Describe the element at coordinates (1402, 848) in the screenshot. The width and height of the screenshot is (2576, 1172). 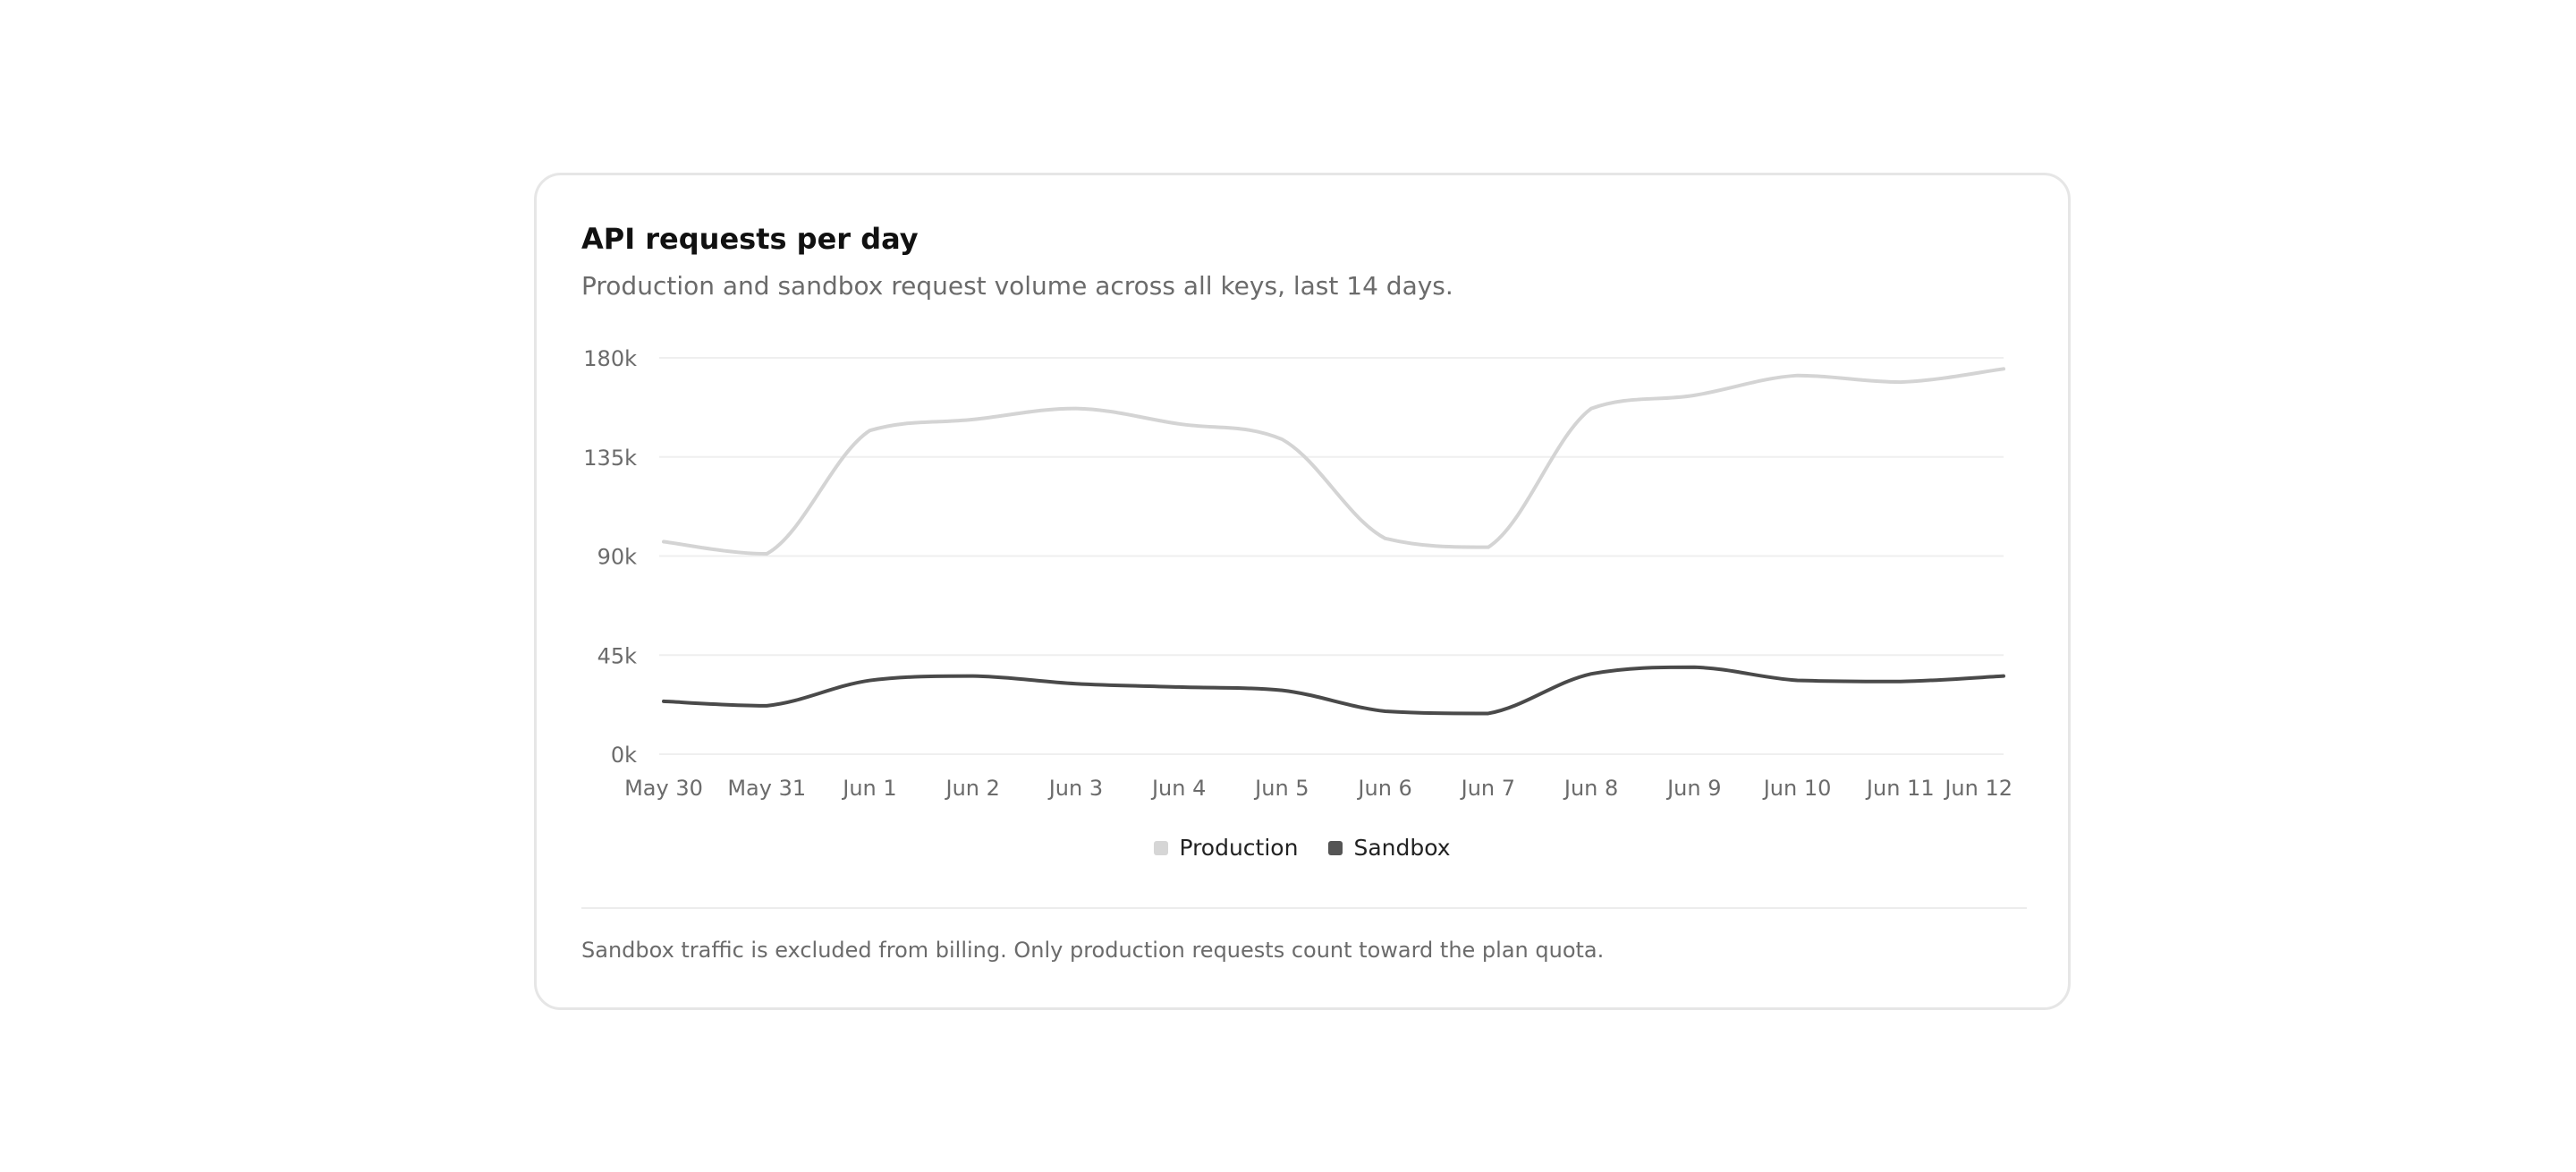
I see `legend-label: Sandbox` at that location.